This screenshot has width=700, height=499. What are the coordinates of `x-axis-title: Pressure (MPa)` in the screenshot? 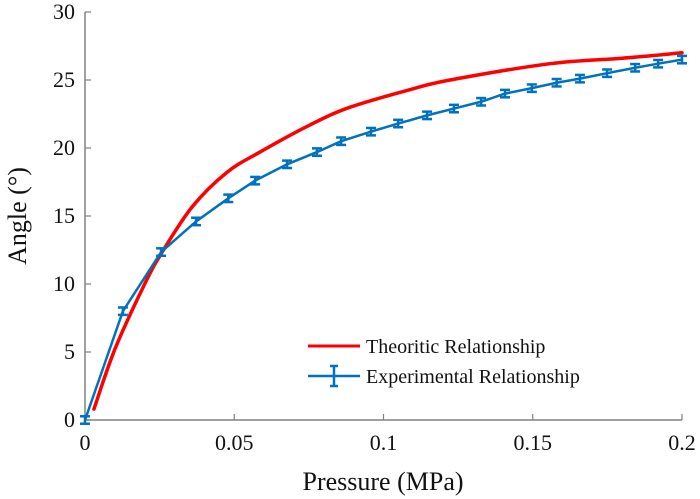 It's located at (382, 481).